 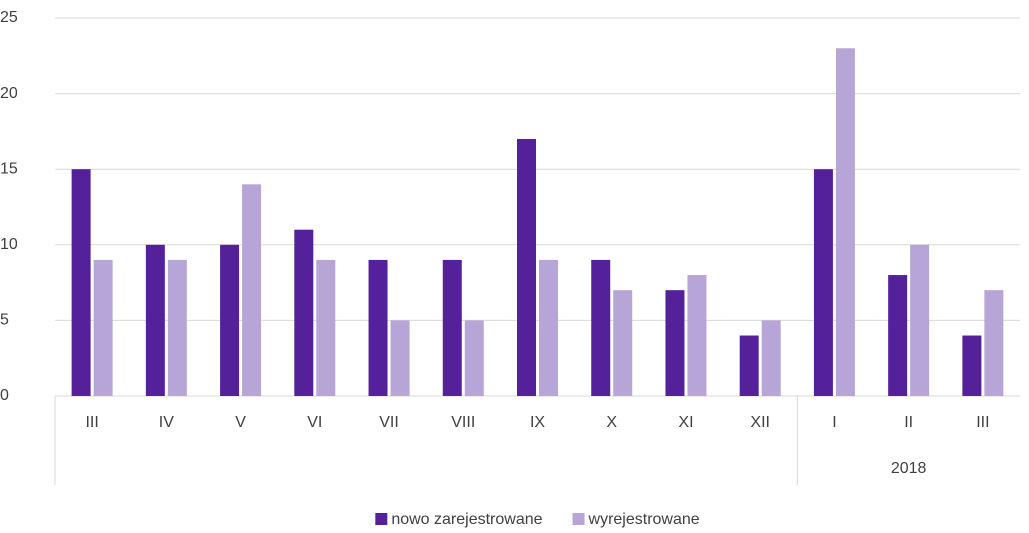 What do you see at coordinates (644, 519) in the screenshot?
I see `legend-label: wyrejestrowane` at bounding box center [644, 519].